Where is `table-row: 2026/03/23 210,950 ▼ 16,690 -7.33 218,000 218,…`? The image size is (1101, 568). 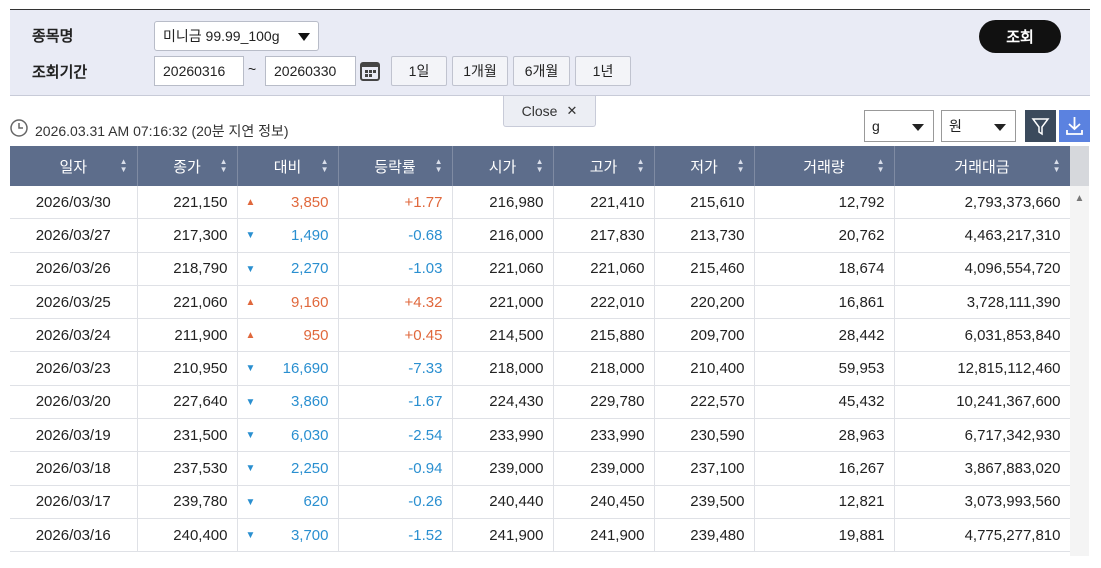
table-row: 2026/03/23 210,950 ▼ 16,690 -7.33 218,000 218,… is located at coordinates (540, 368).